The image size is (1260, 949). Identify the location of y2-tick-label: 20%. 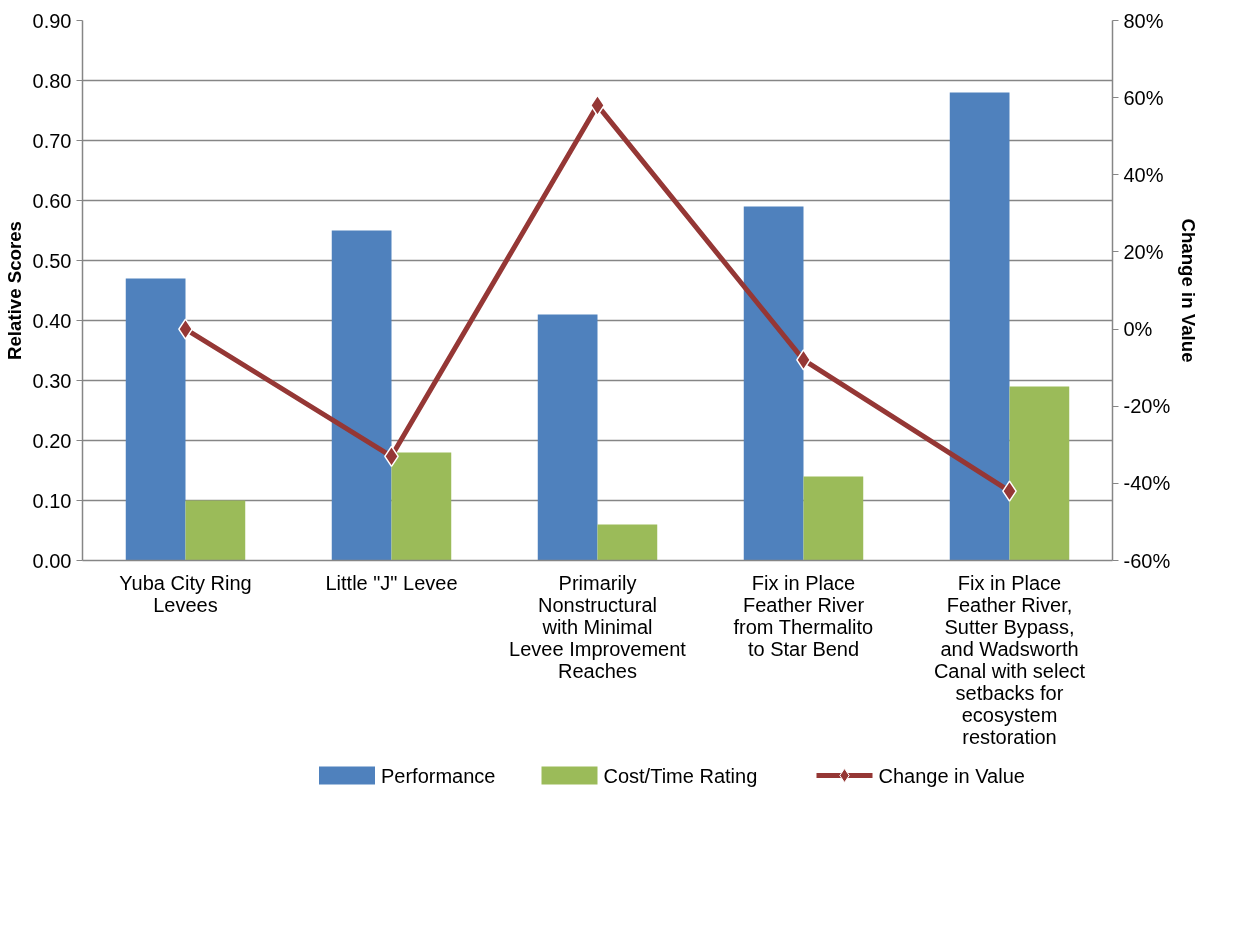
(1143, 251).